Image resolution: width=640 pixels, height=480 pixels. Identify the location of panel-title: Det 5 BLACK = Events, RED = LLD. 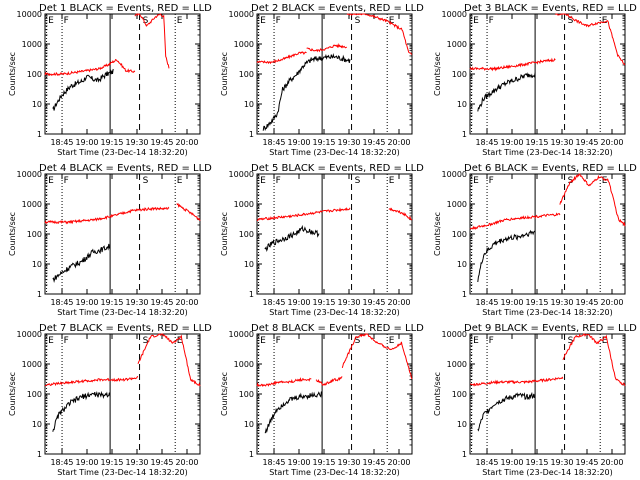
(337, 168).